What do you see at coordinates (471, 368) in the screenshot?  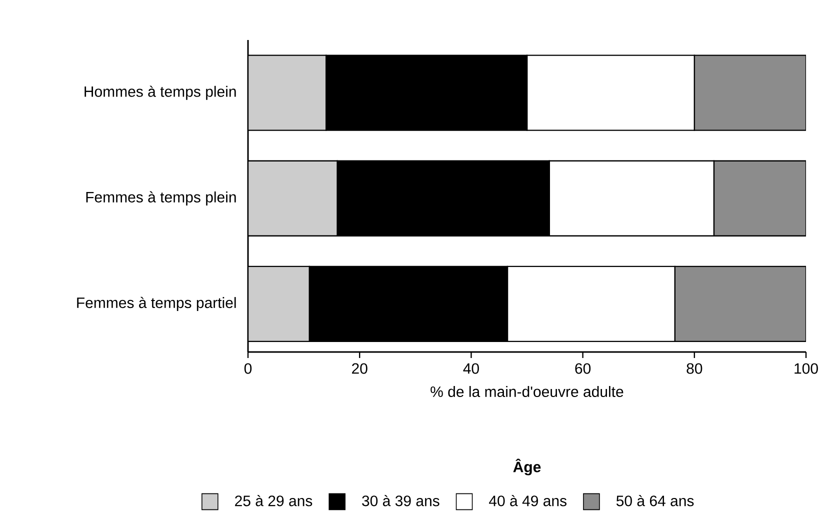 I see `x-tick-label: 40` at bounding box center [471, 368].